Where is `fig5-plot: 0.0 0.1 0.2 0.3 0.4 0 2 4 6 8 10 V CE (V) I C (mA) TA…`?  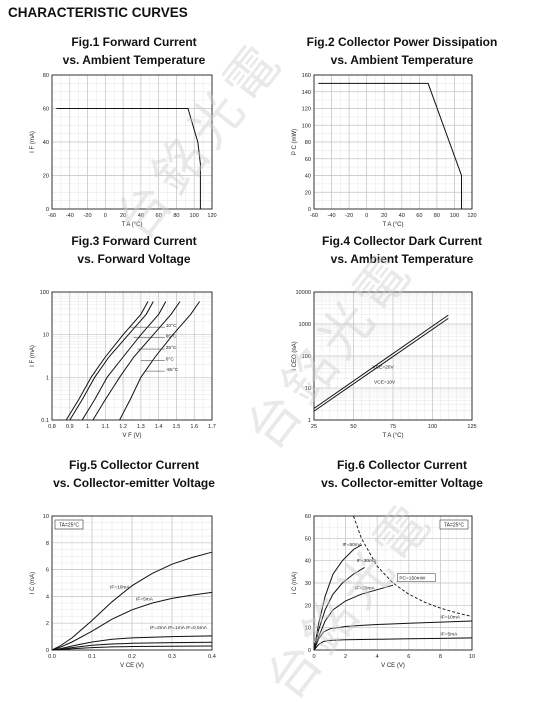 fig5-plot: 0.0 0.1 0.2 0.3 0.4 0 2 4 6 8 10 V CE (V) I C (mA) TA… is located at coordinates (123, 591).